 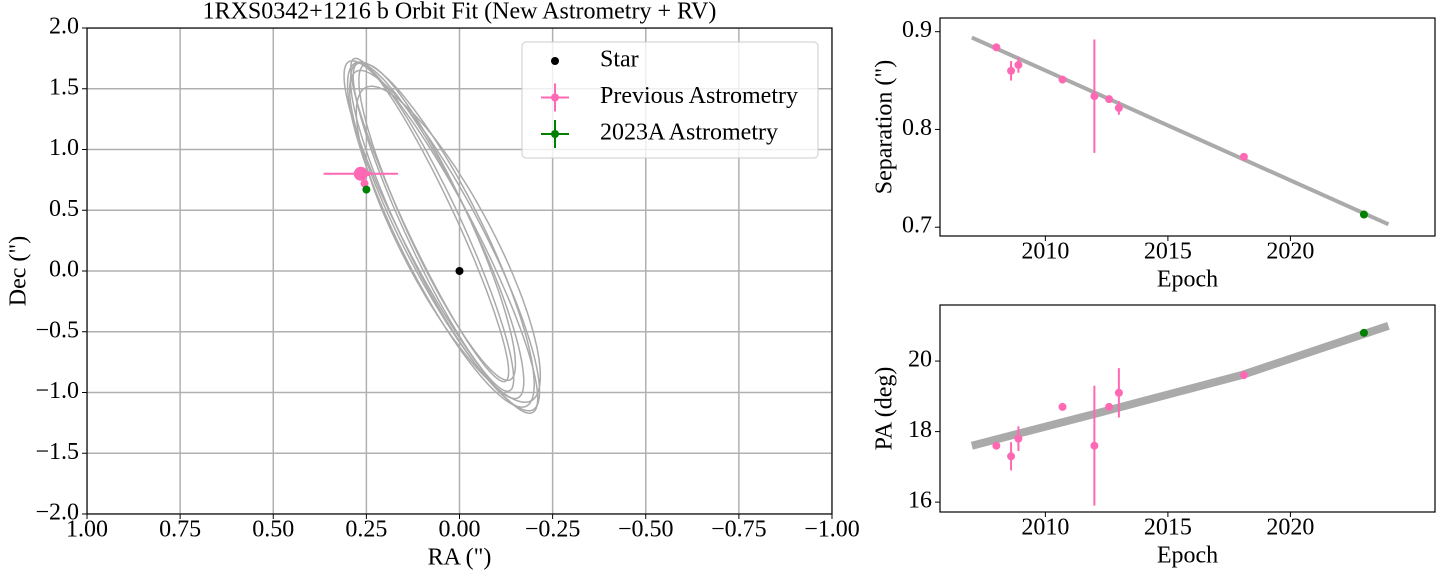 I want to click on x-tick-label: 0.75, so click(x=180, y=530).